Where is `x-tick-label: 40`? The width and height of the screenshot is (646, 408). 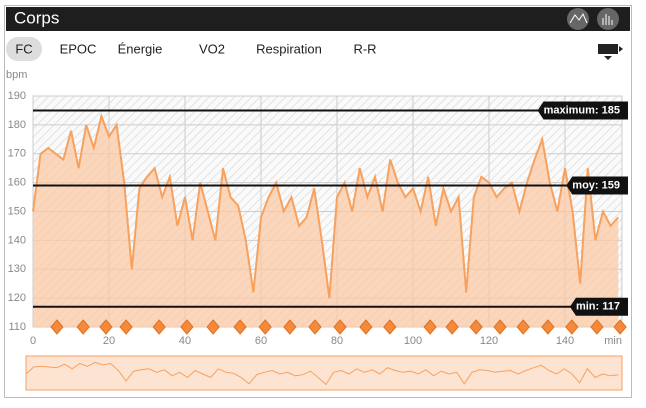 x-tick-label: 40 is located at coordinates (185, 341).